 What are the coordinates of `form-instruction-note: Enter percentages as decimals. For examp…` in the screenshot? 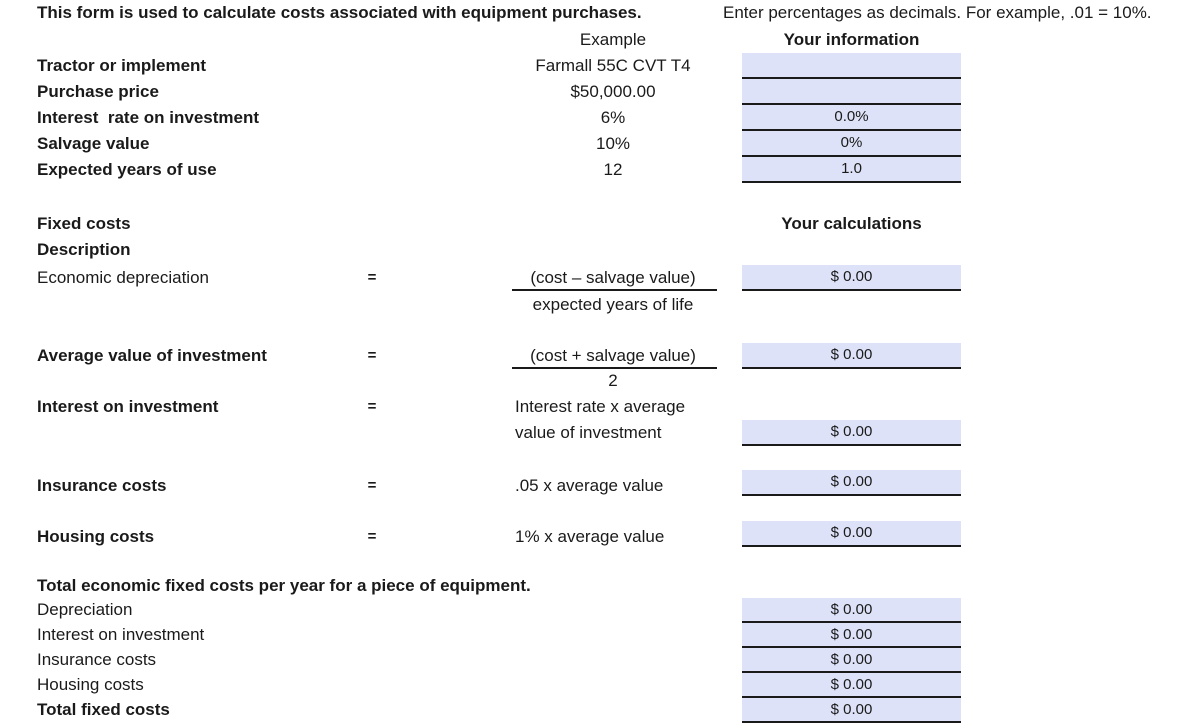 It's located at (937, 12).